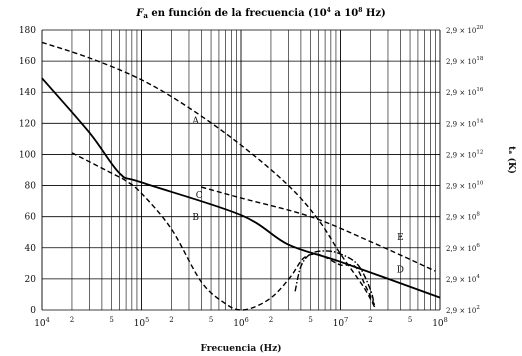 The height and width of the screenshot is (356, 522). I want to click on x-tick-label: 10⁷, so click(341, 322).